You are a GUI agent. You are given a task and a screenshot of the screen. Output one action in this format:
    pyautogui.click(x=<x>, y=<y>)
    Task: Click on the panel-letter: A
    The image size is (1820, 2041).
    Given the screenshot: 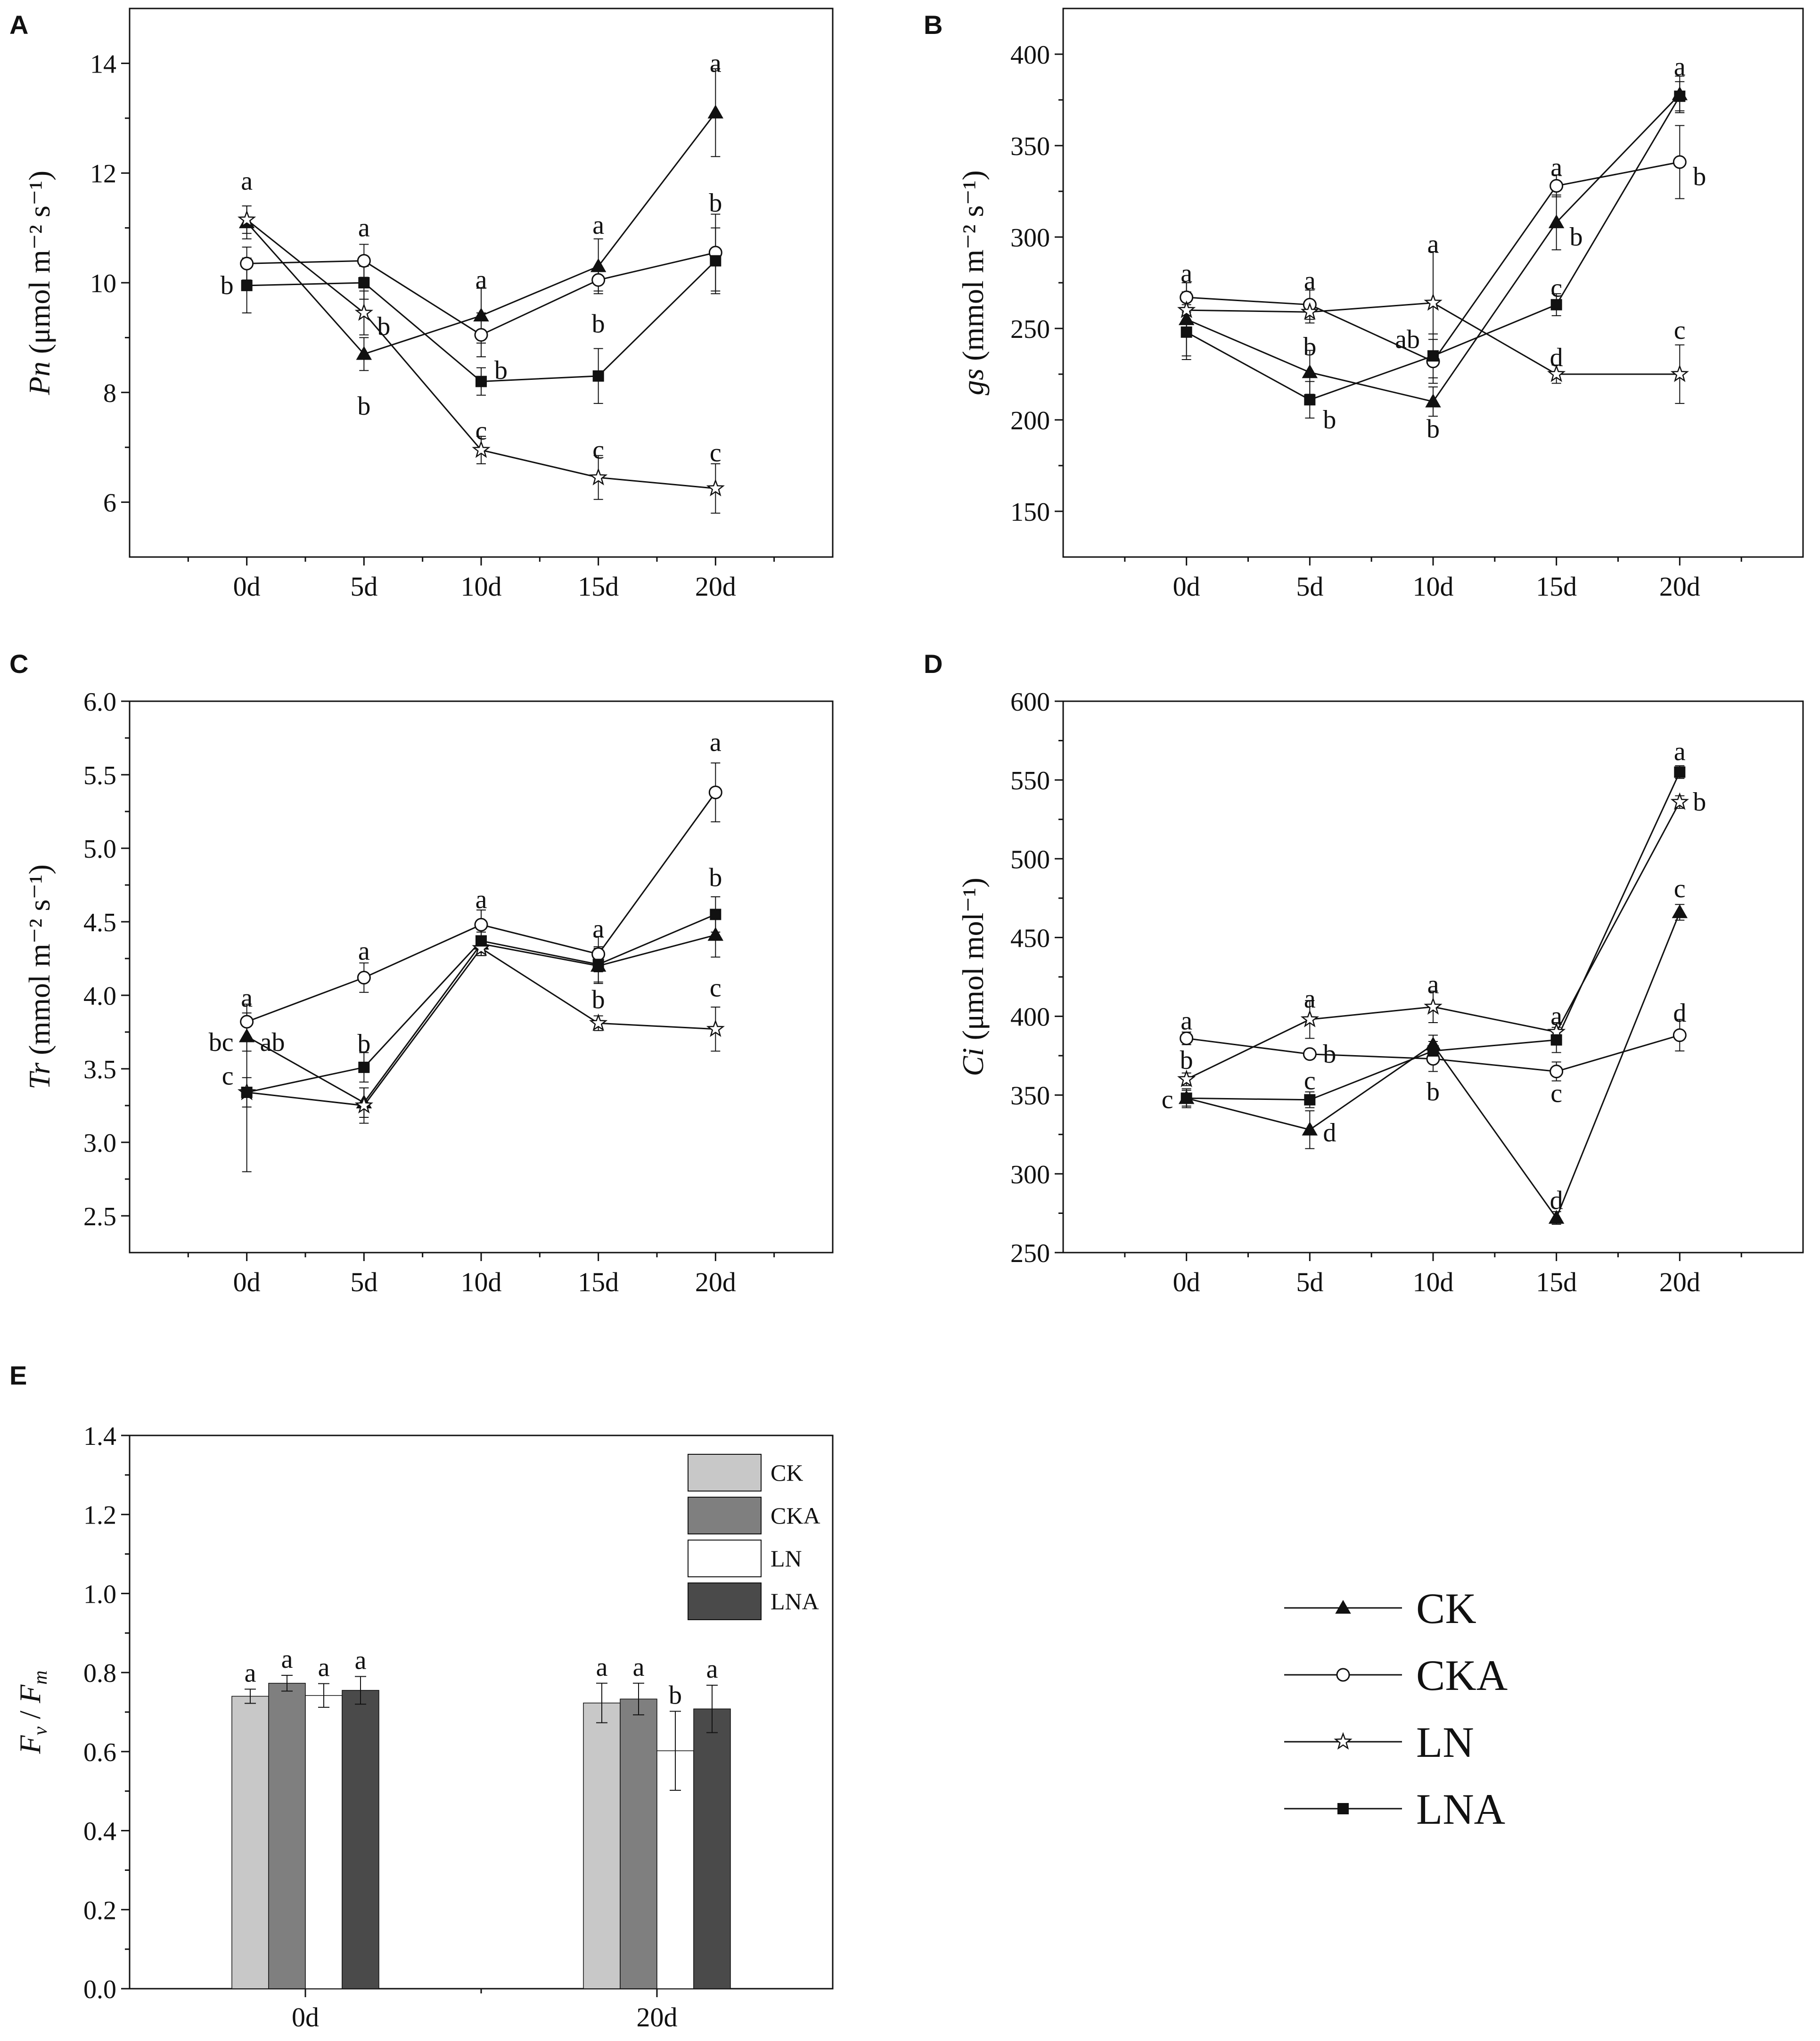 What is the action you would take?
    pyautogui.click(x=18, y=25)
    